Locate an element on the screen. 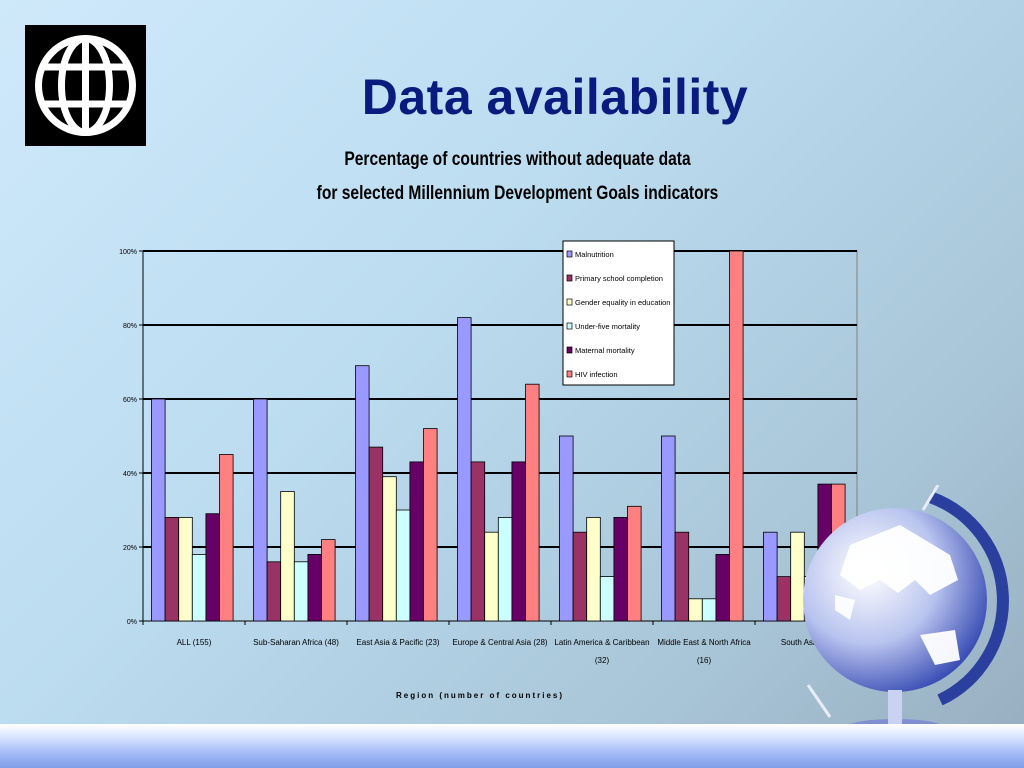 The height and width of the screenshot is (768, 1024). slide-title: Data availability is located at coordinates (555, 97).